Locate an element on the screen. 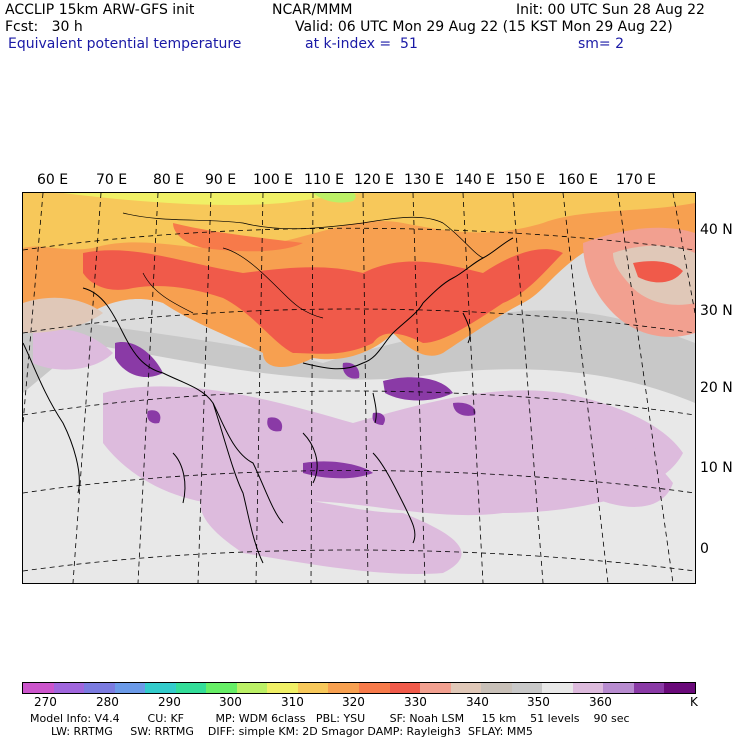  lon-label: 70 E is located at coordinates (112, 180).